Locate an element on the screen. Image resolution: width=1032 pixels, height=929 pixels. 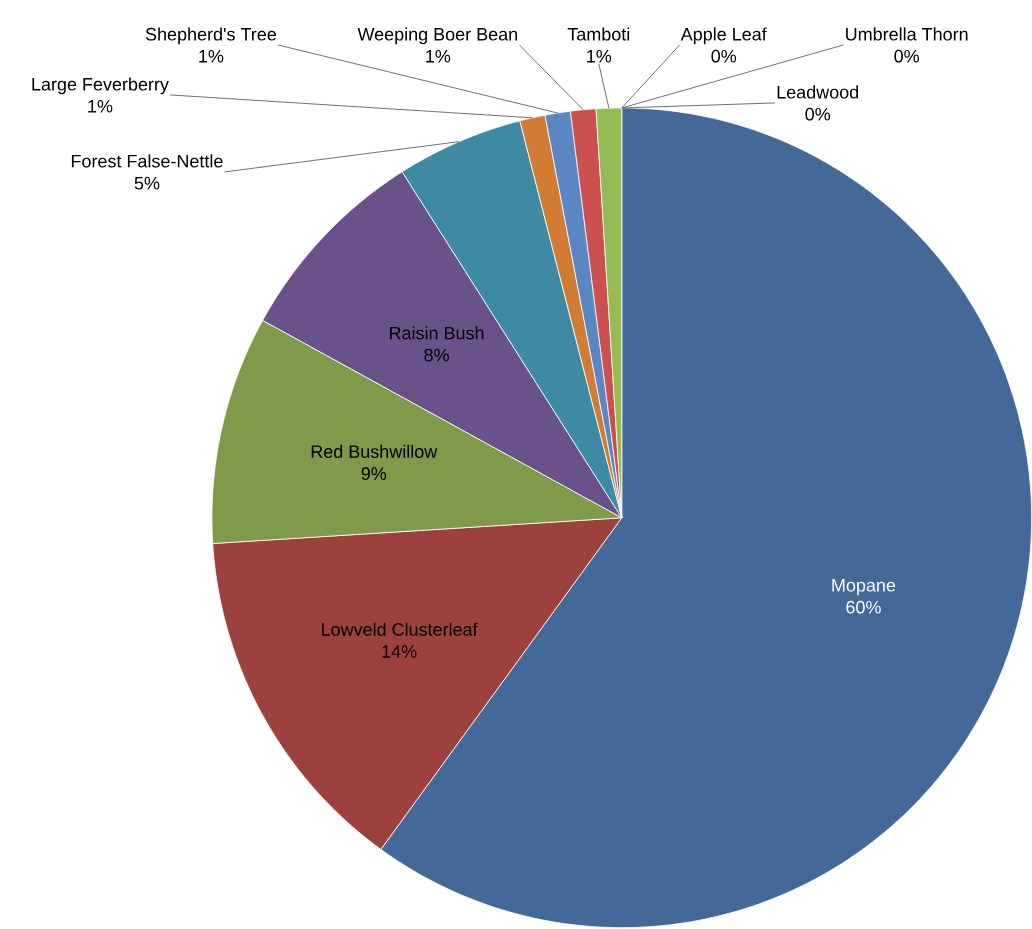
slice-label: Weeping Boer Bean is located at coordinates (437, 36).